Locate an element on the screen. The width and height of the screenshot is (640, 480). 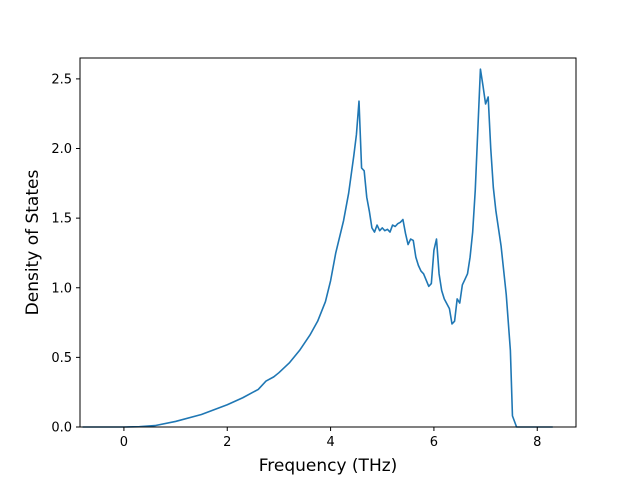
x-tick-label: 2 is located at coordinates (227, 442).